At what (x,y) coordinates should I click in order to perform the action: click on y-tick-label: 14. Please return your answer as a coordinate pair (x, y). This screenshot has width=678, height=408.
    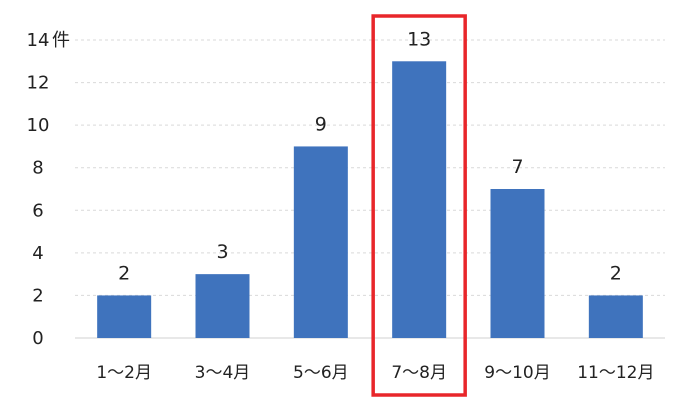
    Looking at the image, I should click on (38, 40).